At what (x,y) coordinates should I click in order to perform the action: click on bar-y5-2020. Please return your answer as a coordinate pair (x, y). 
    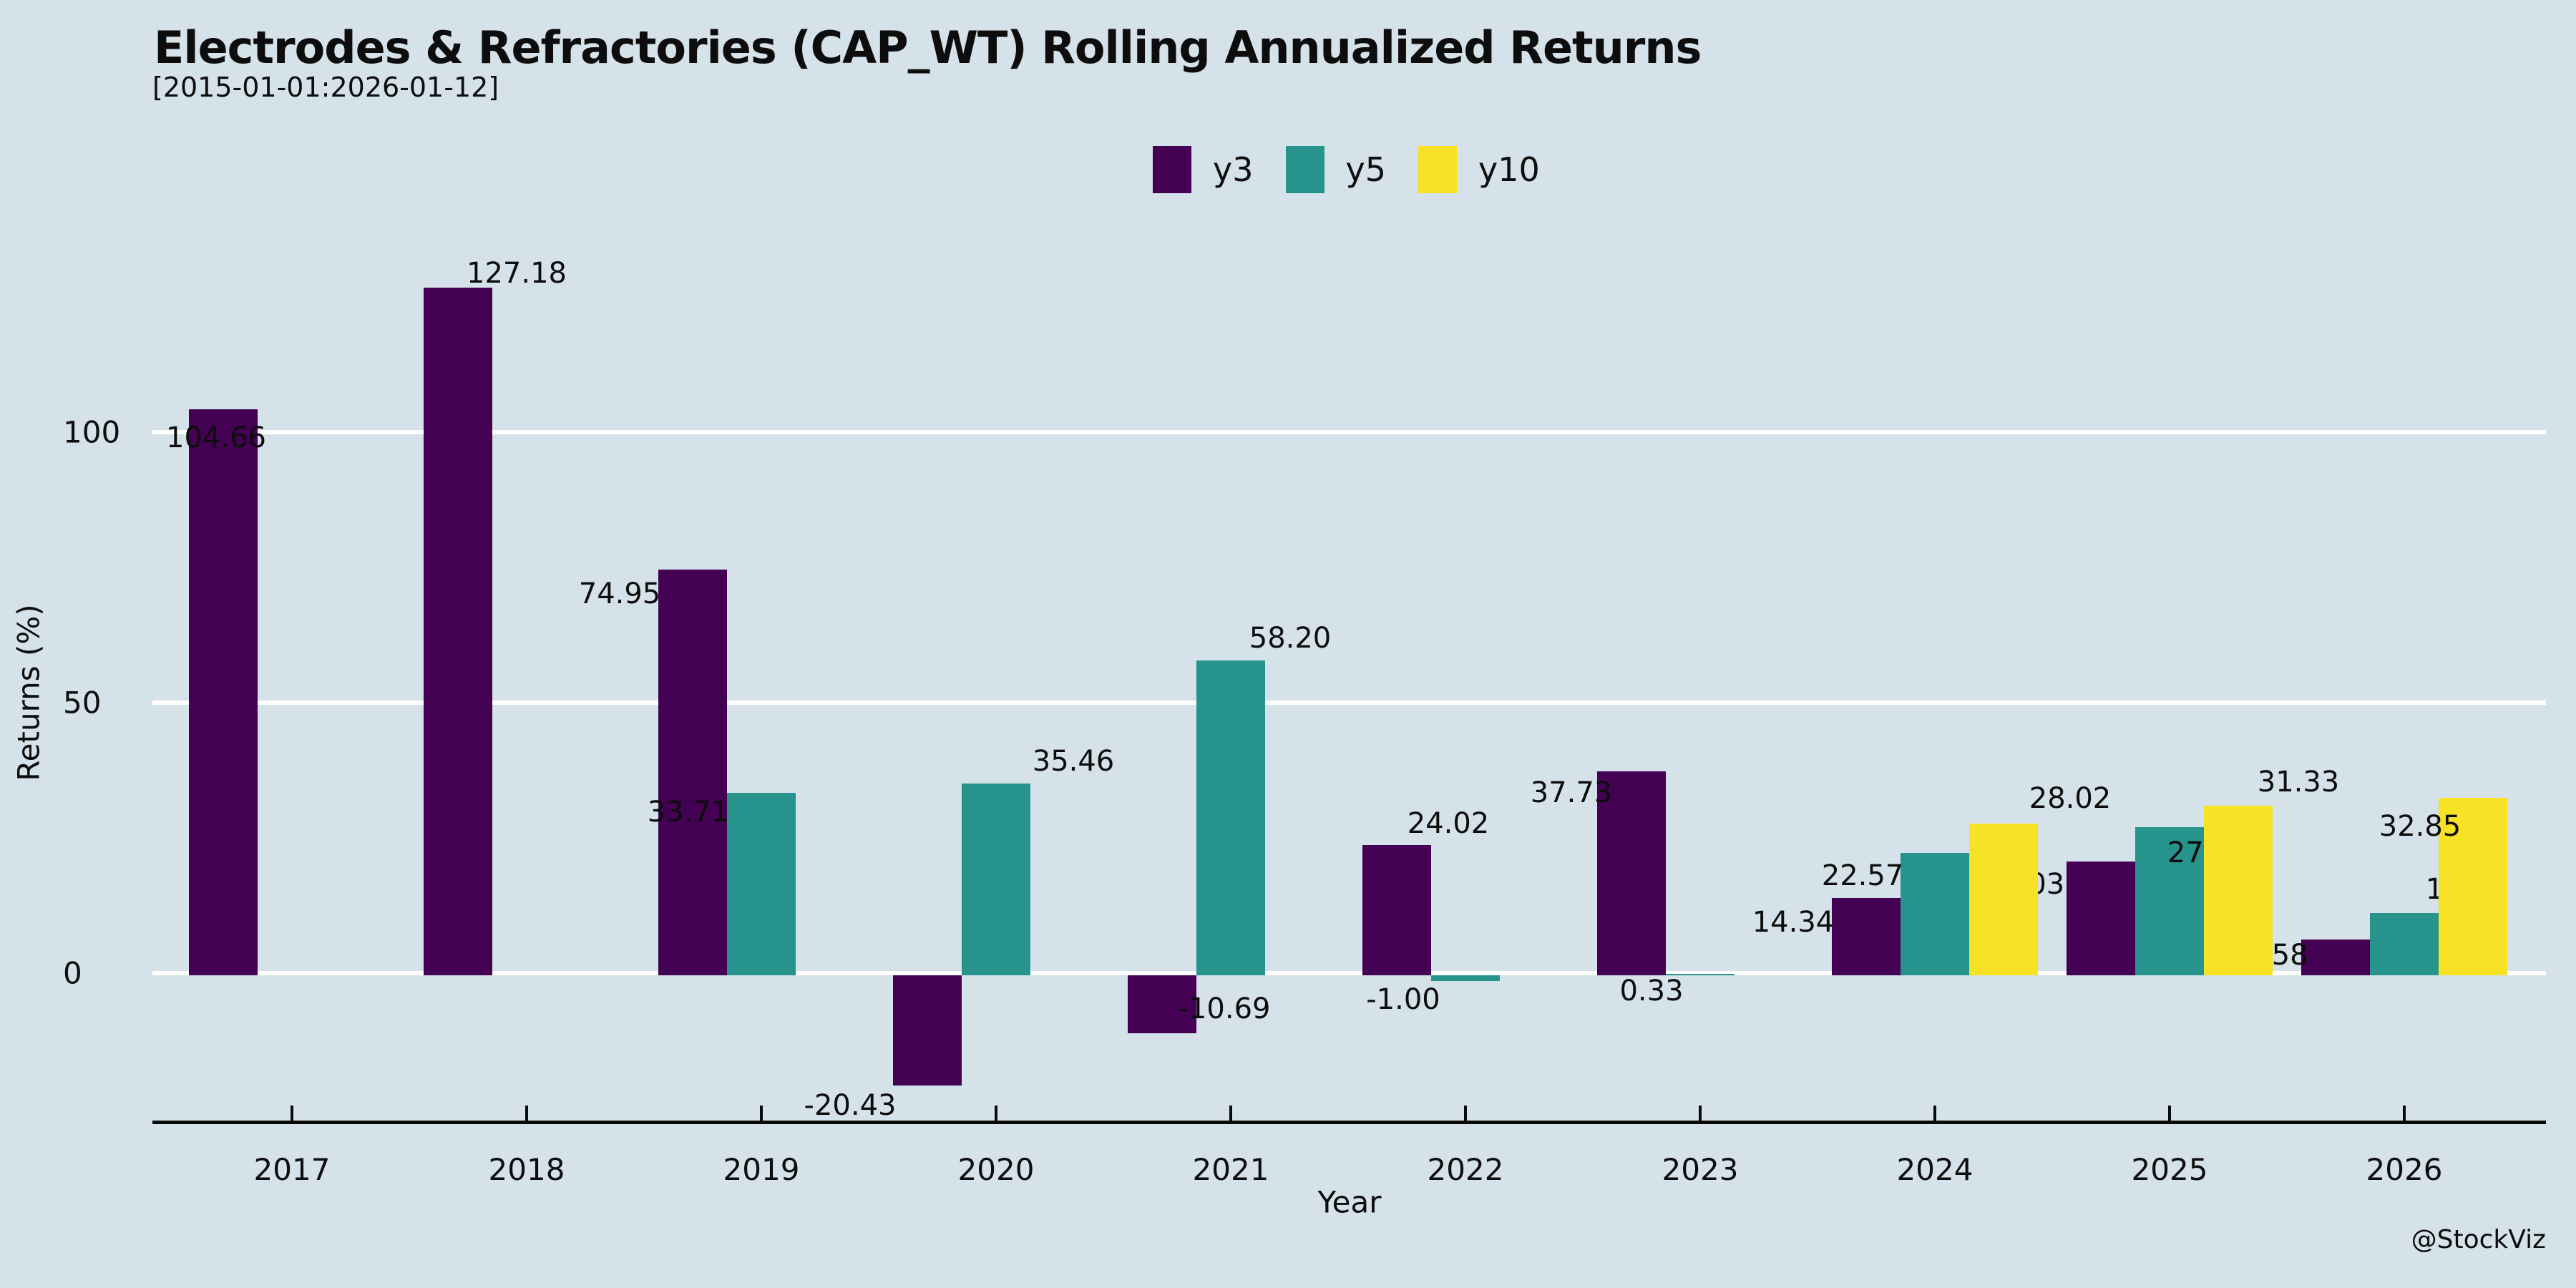
    Looking at the image, I should click on (996, 879).